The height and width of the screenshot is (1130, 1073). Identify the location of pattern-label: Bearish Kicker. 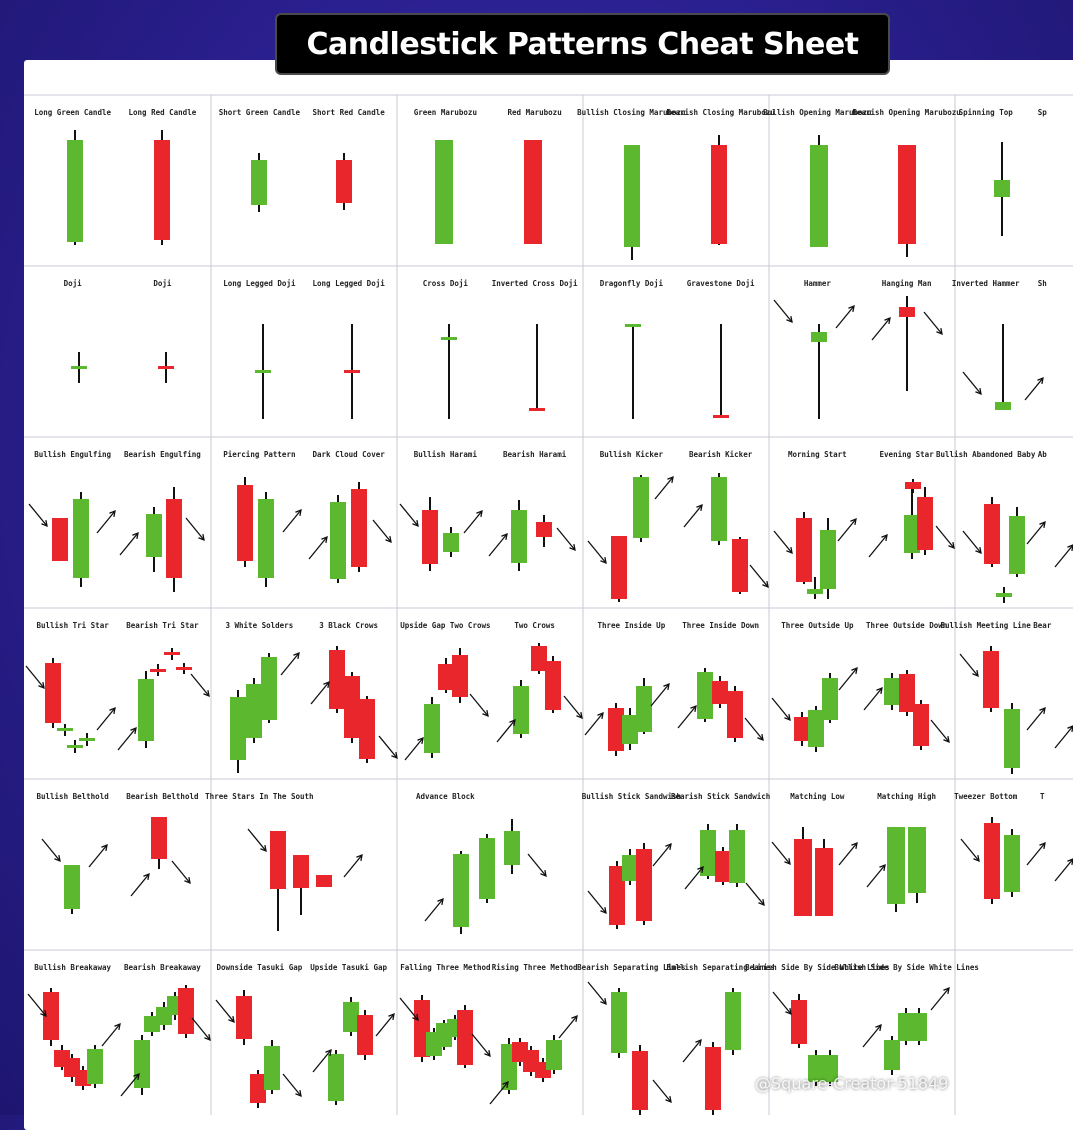
(721, 454).